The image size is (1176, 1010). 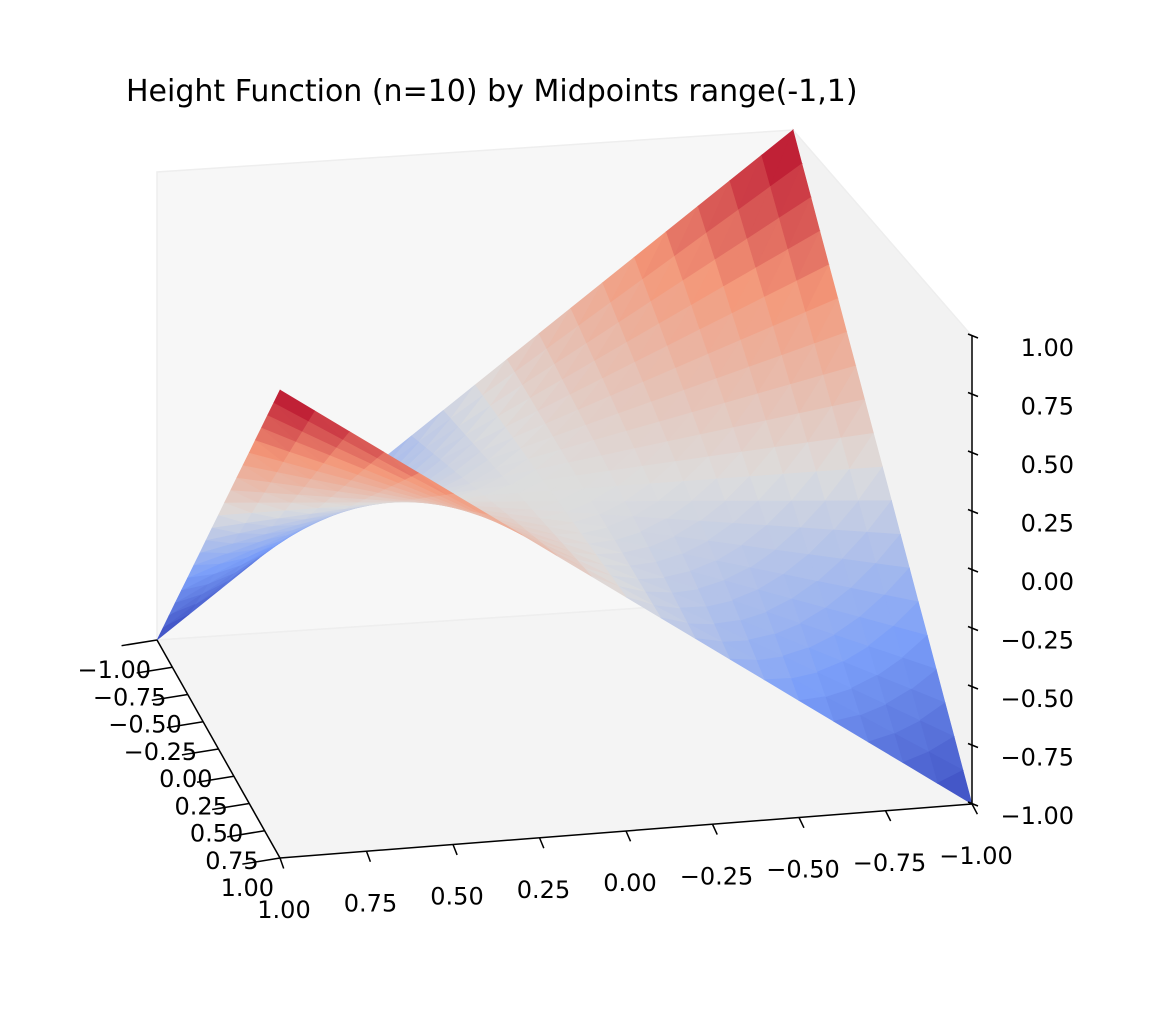 I want to click on y-tick-label: 0.00, so click(x=185, y=779).